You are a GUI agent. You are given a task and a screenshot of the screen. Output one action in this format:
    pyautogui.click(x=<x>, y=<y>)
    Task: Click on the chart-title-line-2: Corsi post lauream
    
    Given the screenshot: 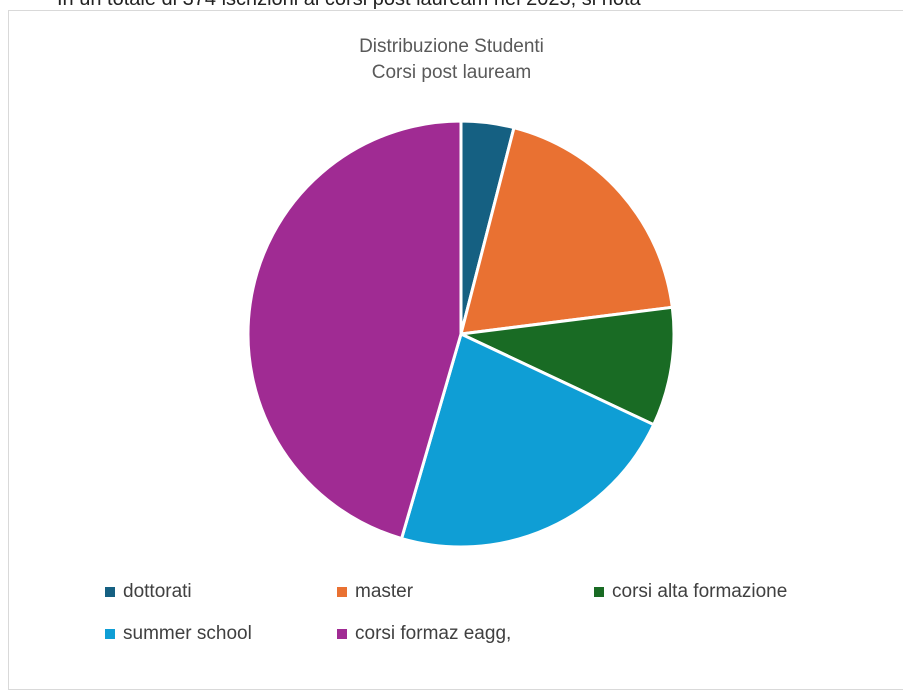 What is the action you would take?
    pyautogui.click(x=451, y=72)
    